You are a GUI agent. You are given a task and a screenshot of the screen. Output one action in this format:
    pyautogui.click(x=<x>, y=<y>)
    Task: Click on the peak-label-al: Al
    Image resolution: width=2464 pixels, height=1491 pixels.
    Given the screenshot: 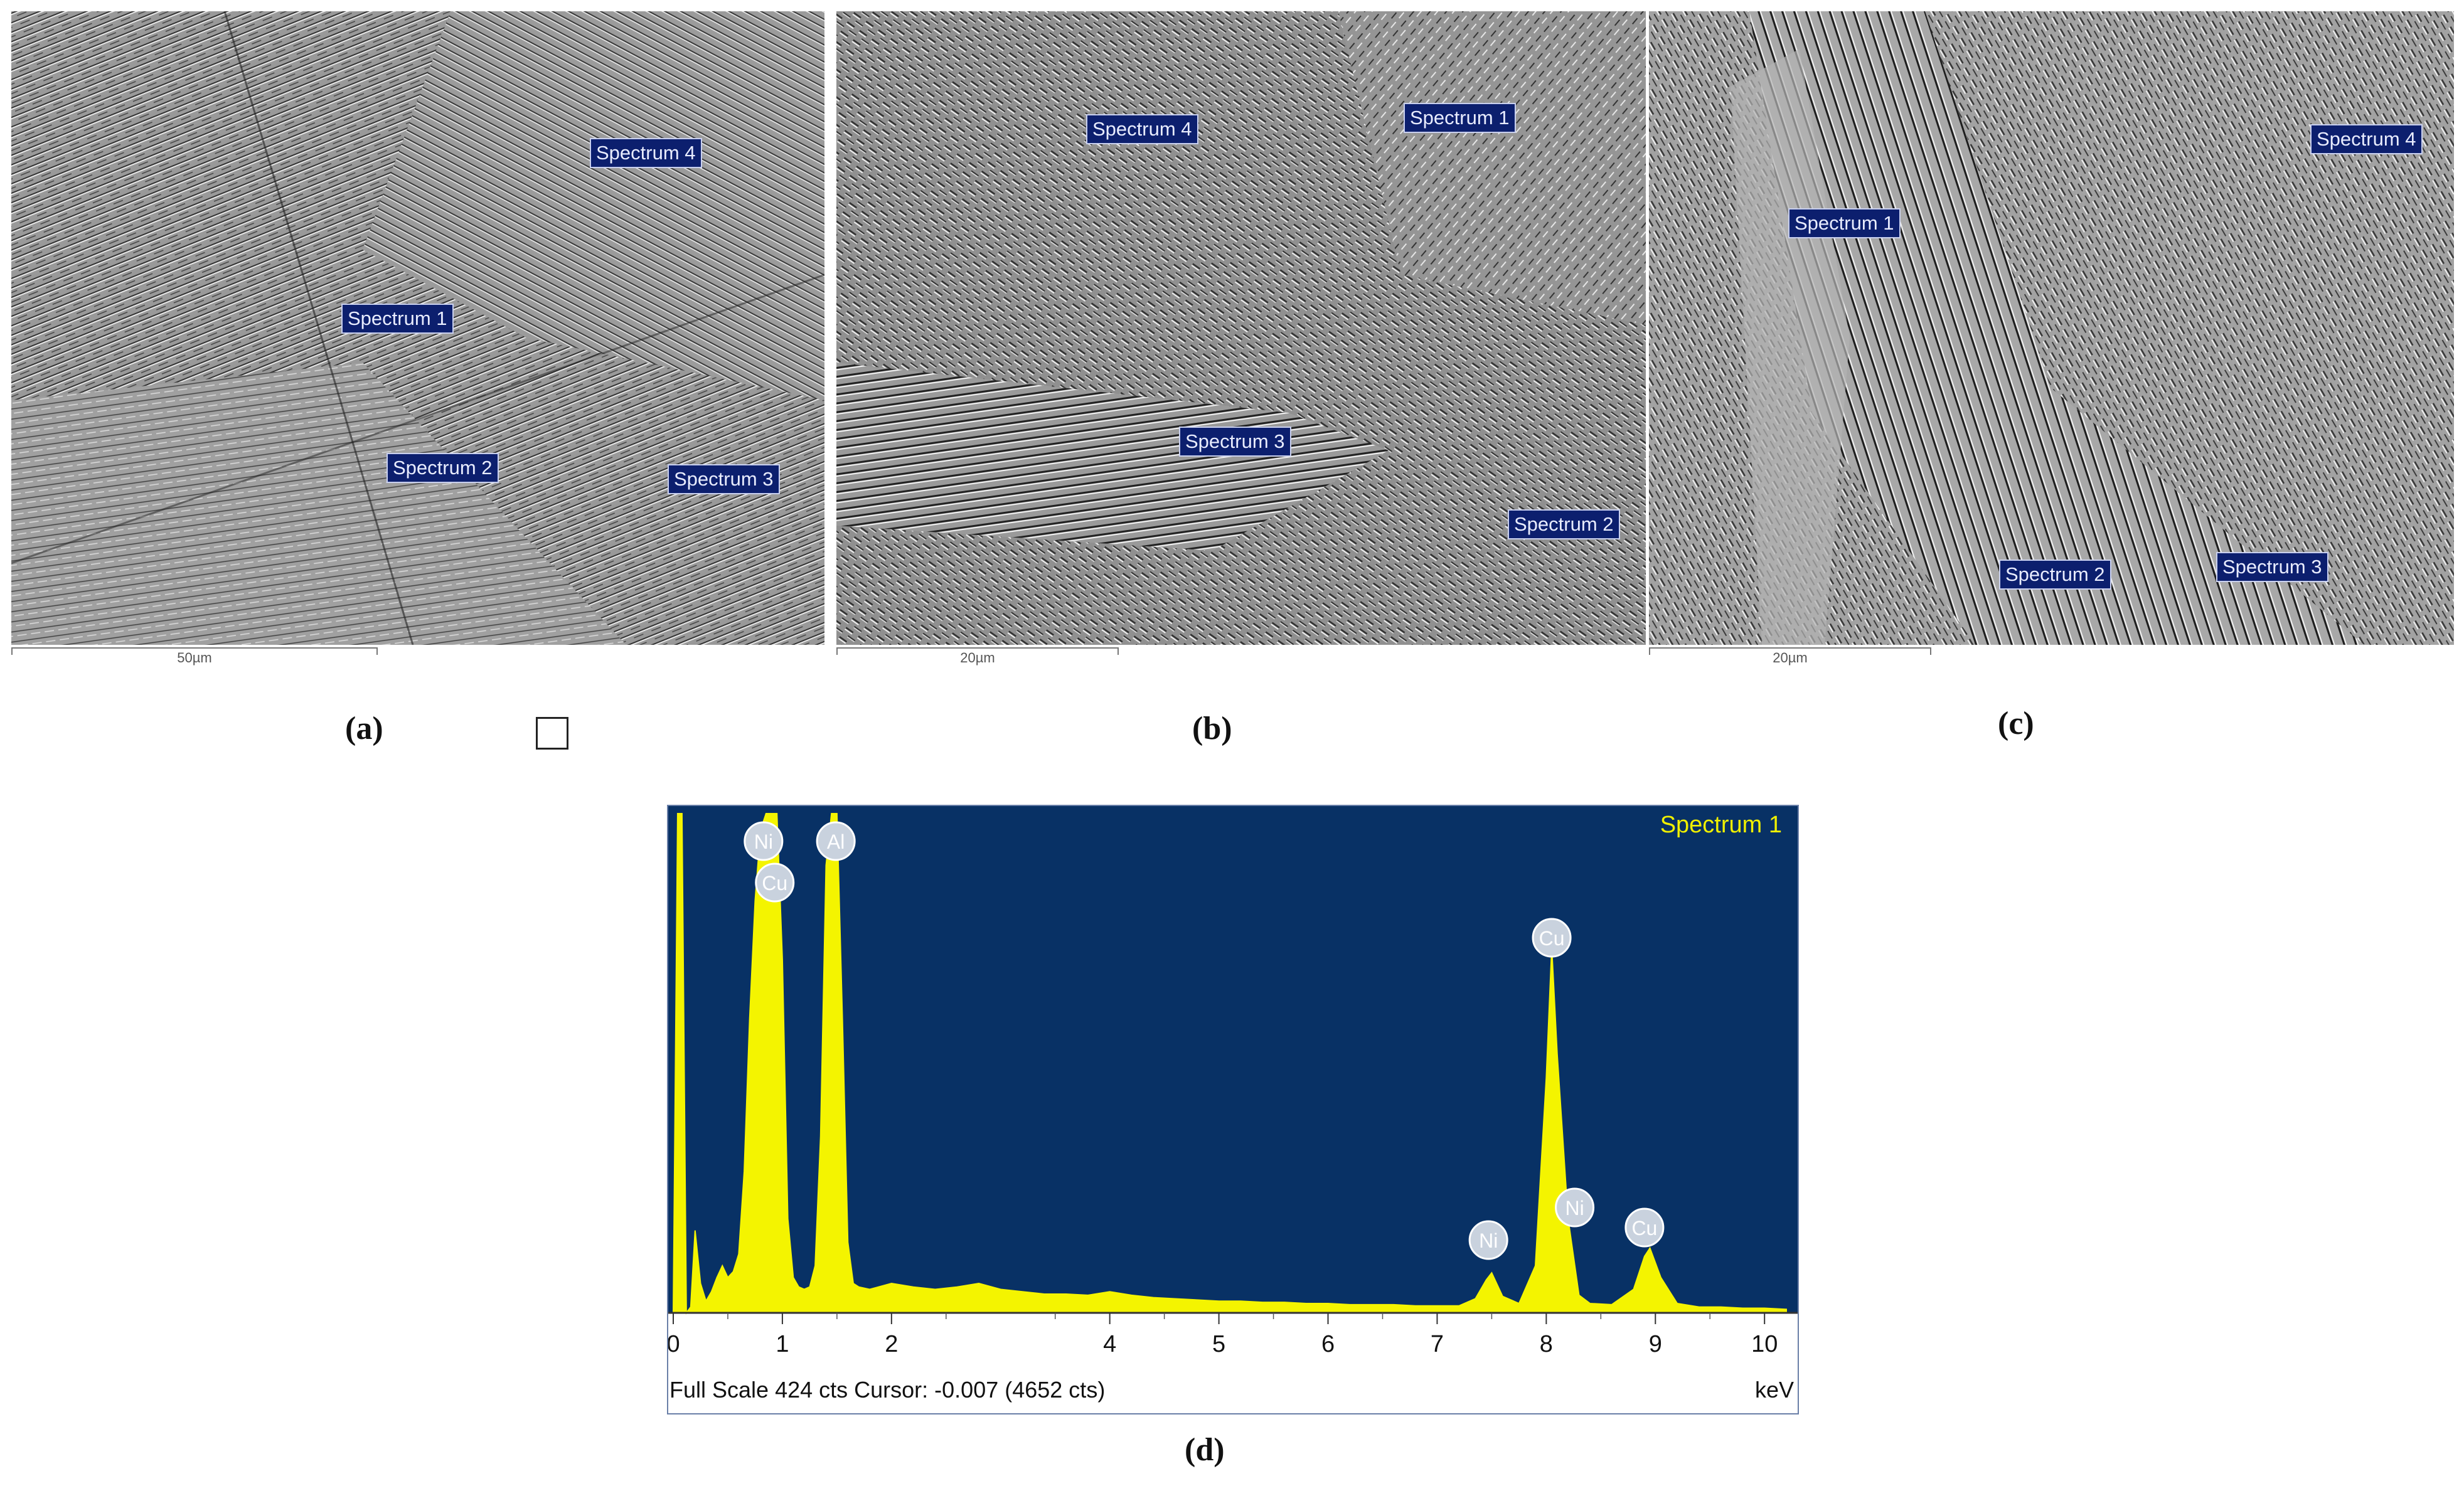 What is the action you would take?
    pyautogui.click(x=836, y=841)
    